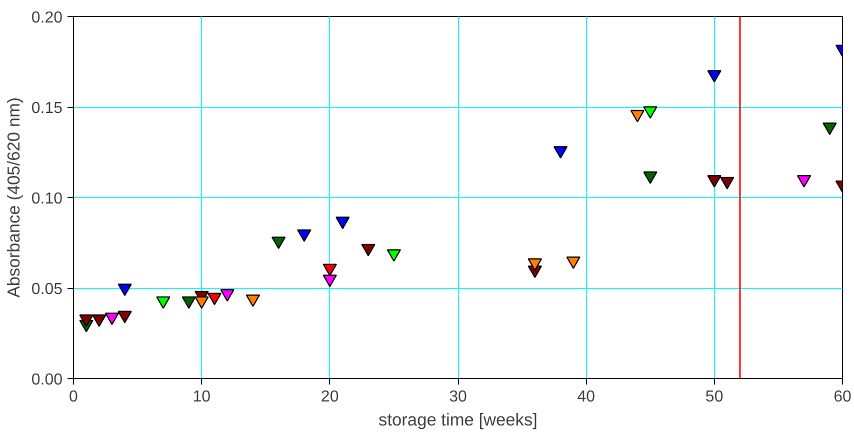  I want to click on x-tick-label: 40, so click(586, 397).